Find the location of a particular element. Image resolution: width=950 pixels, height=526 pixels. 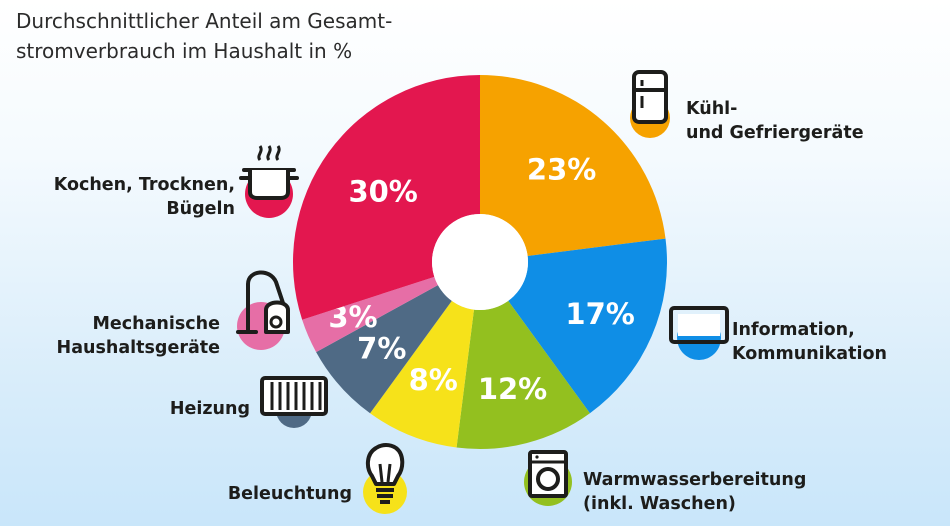

light-bulb-icon is located at coordinates (385, 478).